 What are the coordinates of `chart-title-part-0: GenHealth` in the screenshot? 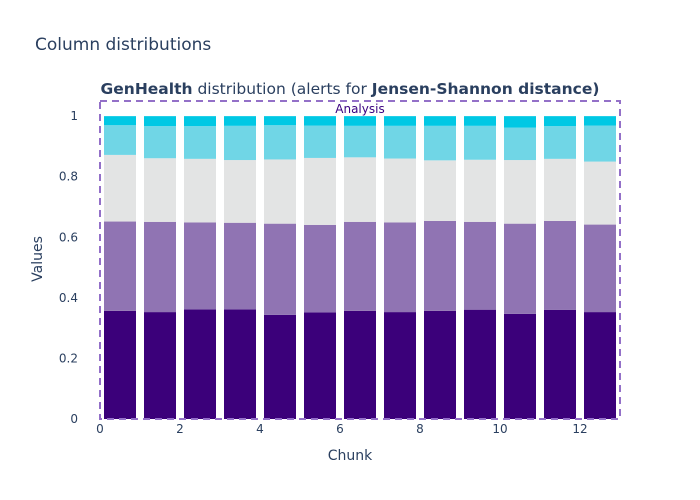 It's located at (147, 89).